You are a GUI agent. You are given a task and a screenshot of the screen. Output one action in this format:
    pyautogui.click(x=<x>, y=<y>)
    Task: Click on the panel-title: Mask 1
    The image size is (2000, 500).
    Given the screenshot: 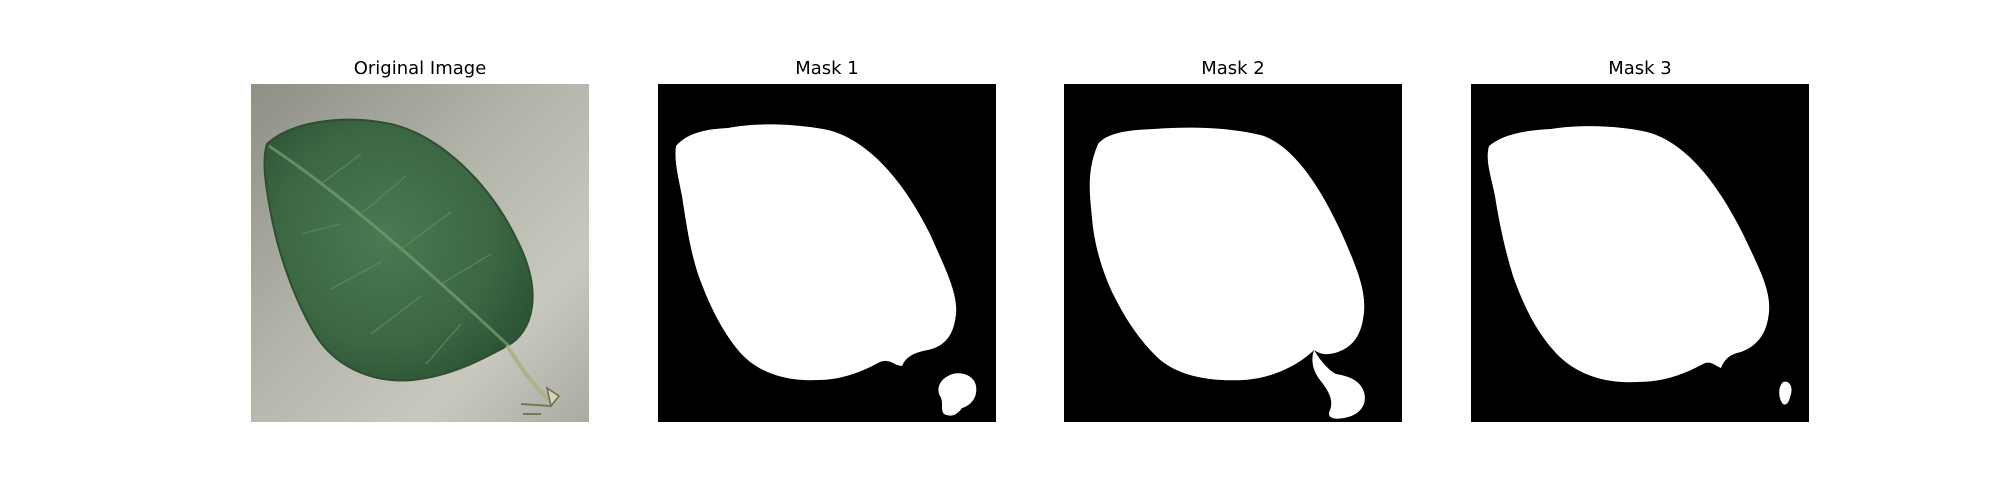 What is the action you would take?
    pyautogui.click(x=827, y=68)
    